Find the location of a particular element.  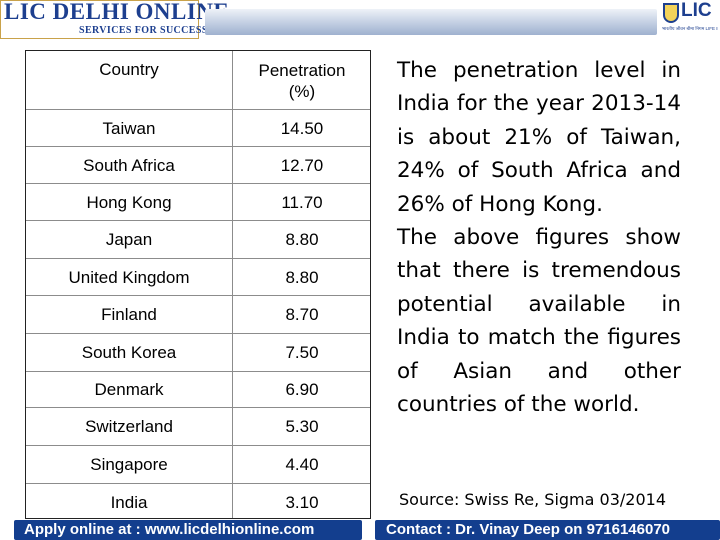

table-row: Switzerland 5.30 is located at coordinates (198, 426).